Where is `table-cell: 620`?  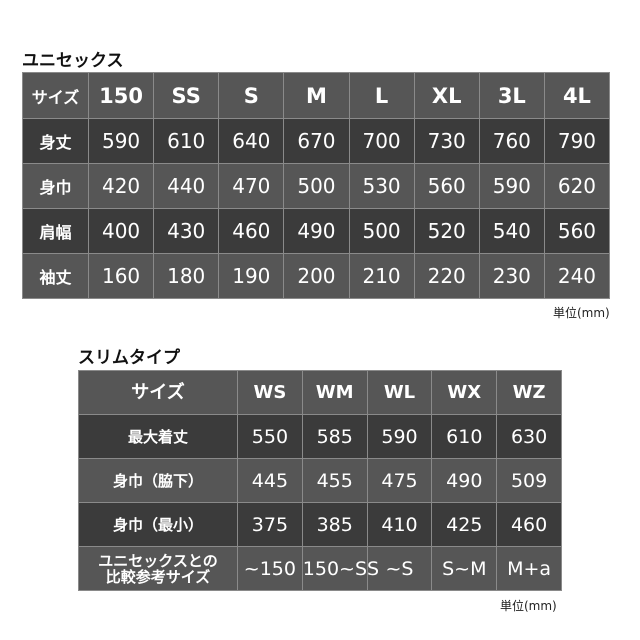 table-cell: 620 is located at coordinates (577, 186).